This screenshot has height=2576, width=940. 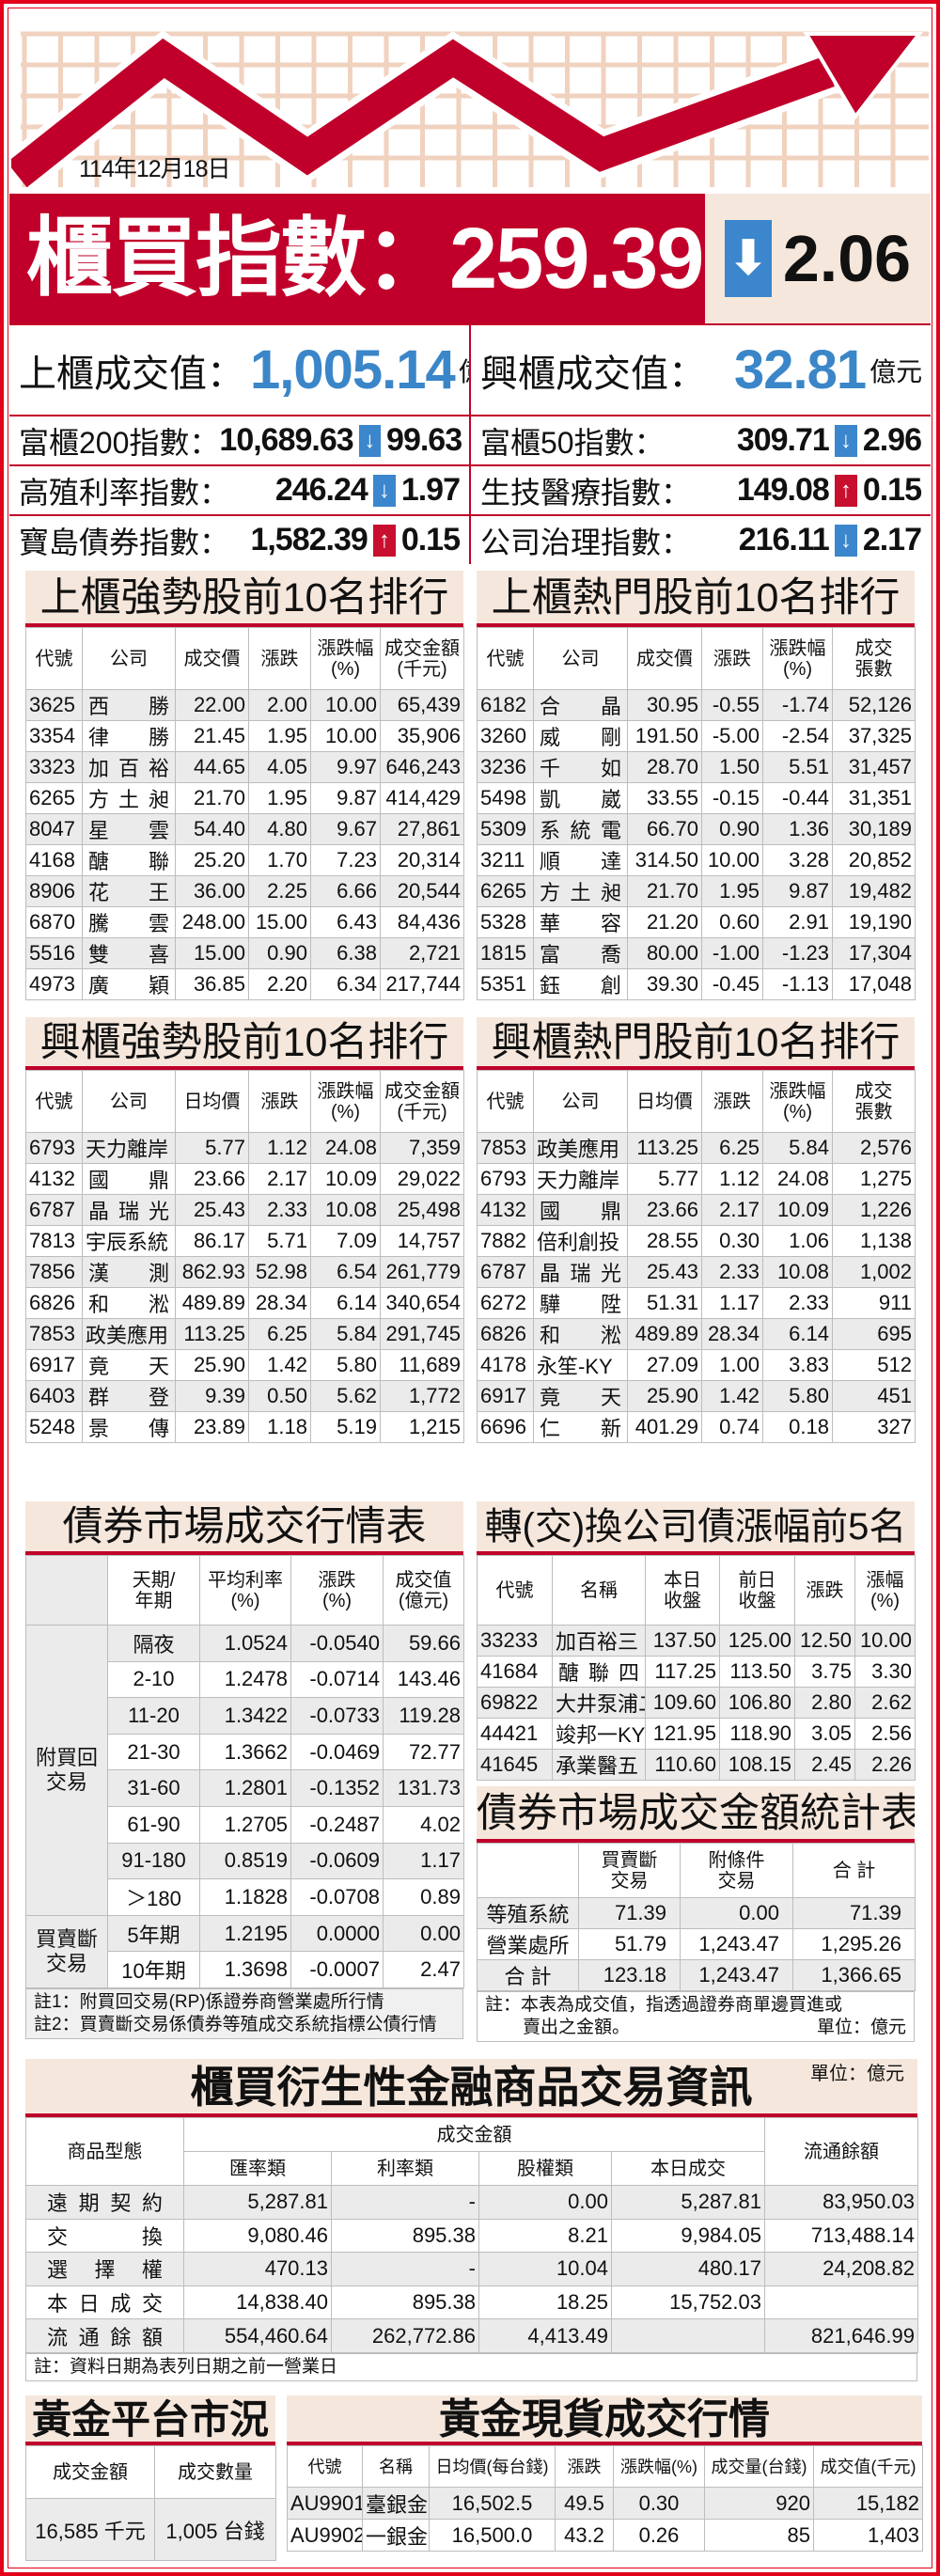 What do you see at coordinates (892, 440) in the screenshot?
I see `stat-change: 2.96` at bounding box center [892, 440].